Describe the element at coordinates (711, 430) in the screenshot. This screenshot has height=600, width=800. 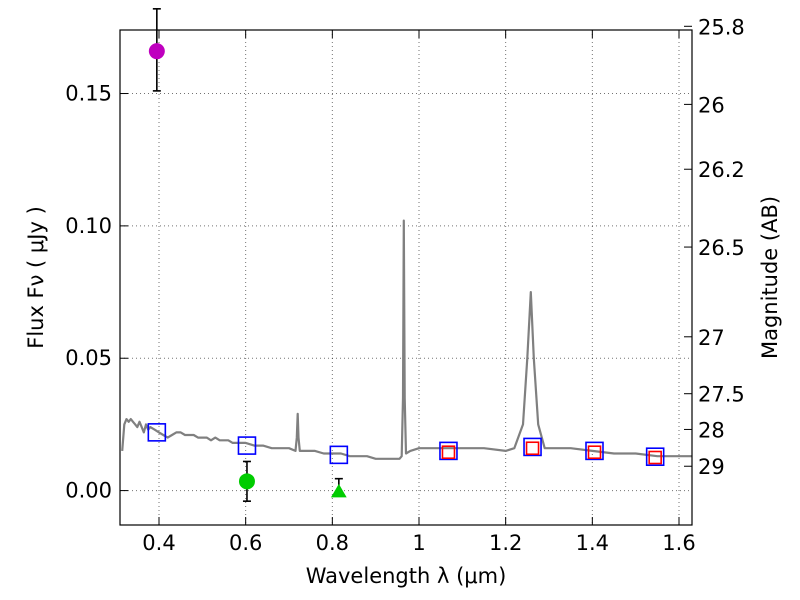
I see `right-tick-label: 28` at that location.